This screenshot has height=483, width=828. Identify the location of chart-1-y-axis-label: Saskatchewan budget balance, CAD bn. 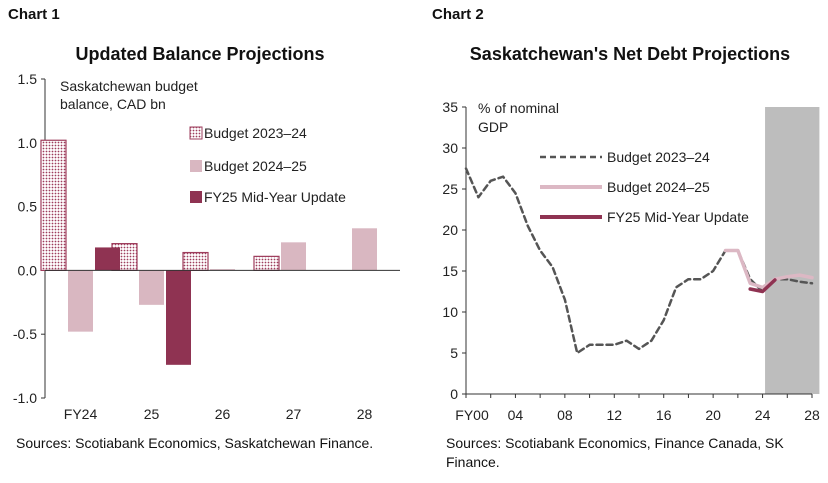
(129, 95).